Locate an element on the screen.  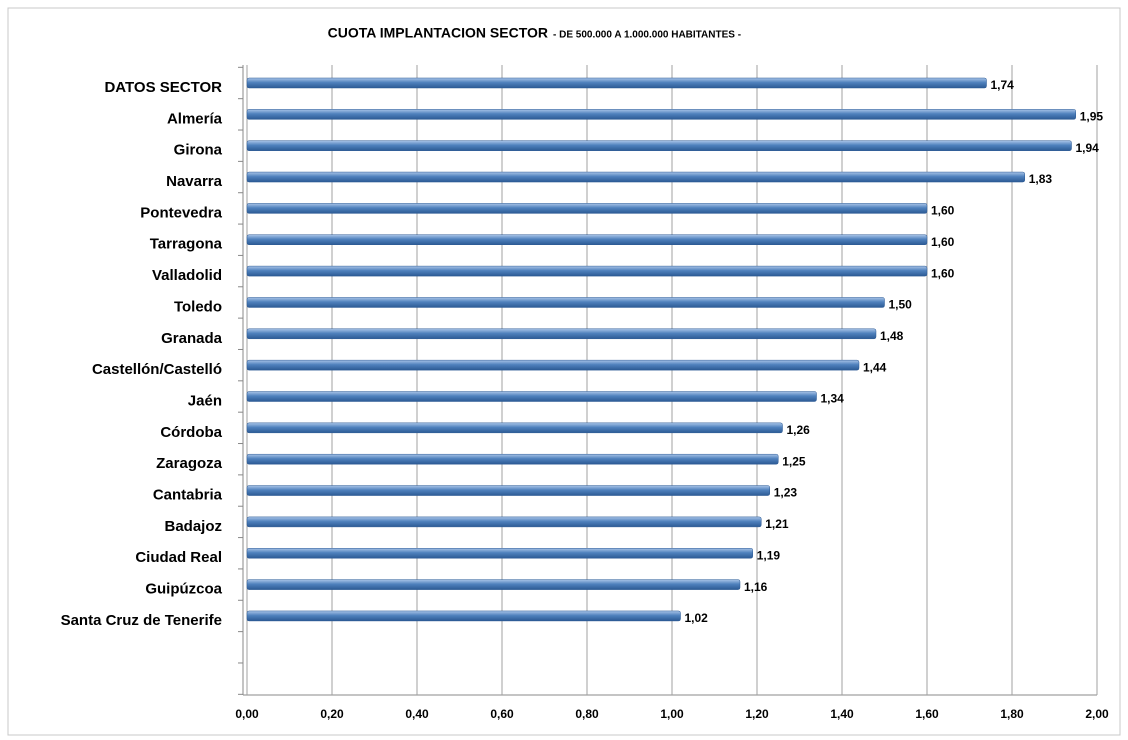
x-tick-label: 0,60 is located at coordinates (502, 714).